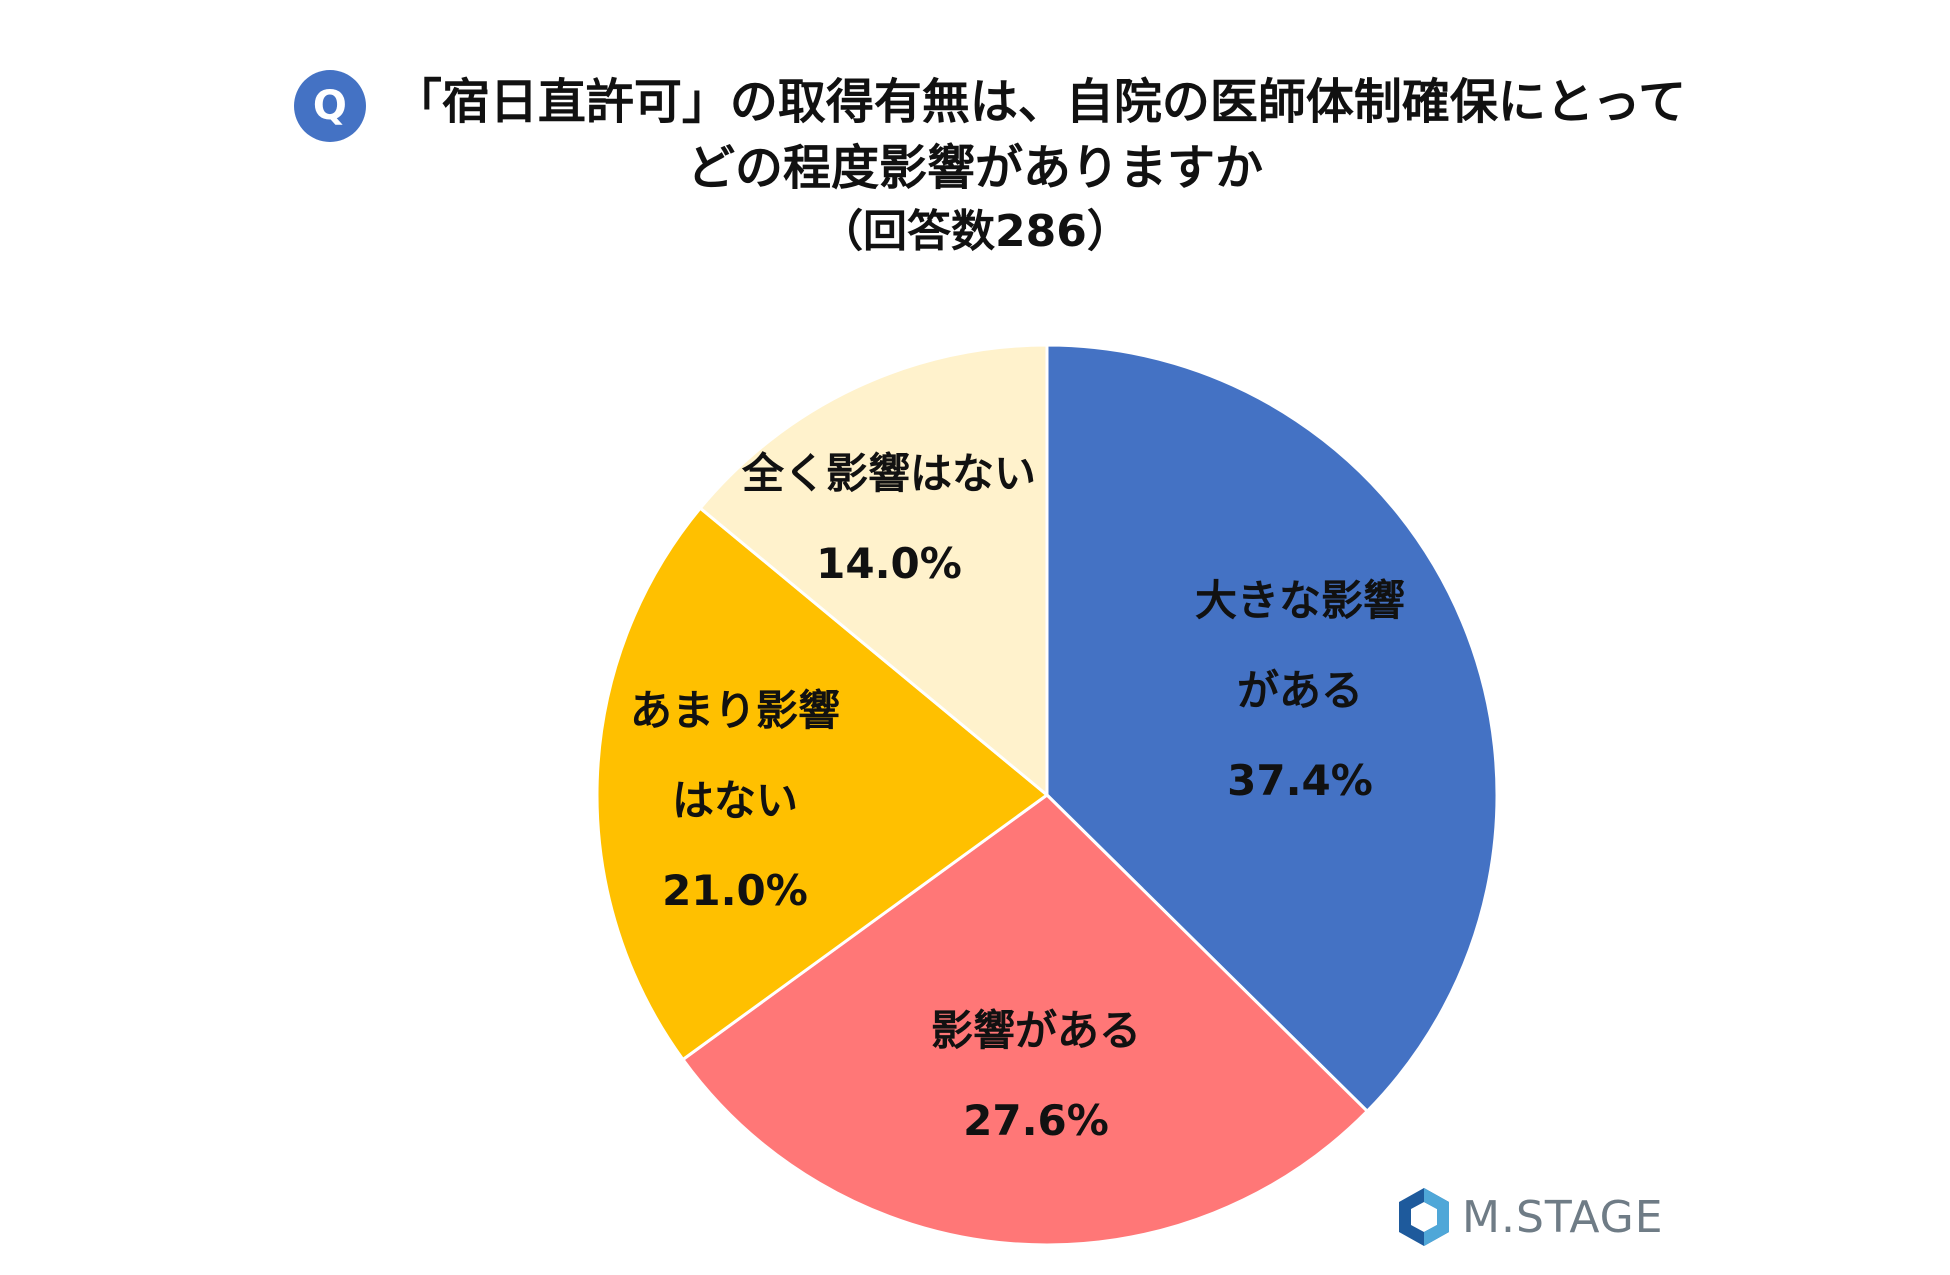 This screenshot has height=1275, width=1950. What do you see at coordinates (735, 800) in the screenshot?
I see `slice-category-label-3: はない` at bounding box center [735, 800].